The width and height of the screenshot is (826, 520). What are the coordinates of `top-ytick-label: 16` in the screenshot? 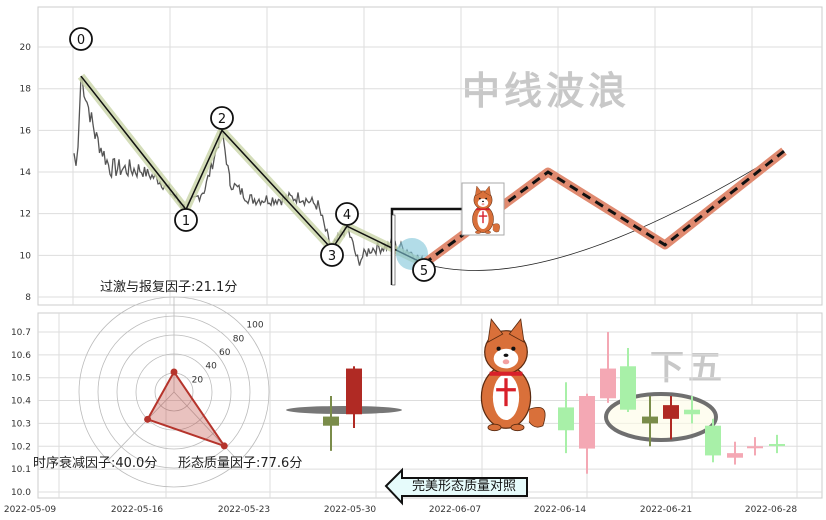 It's located at (26, 131).